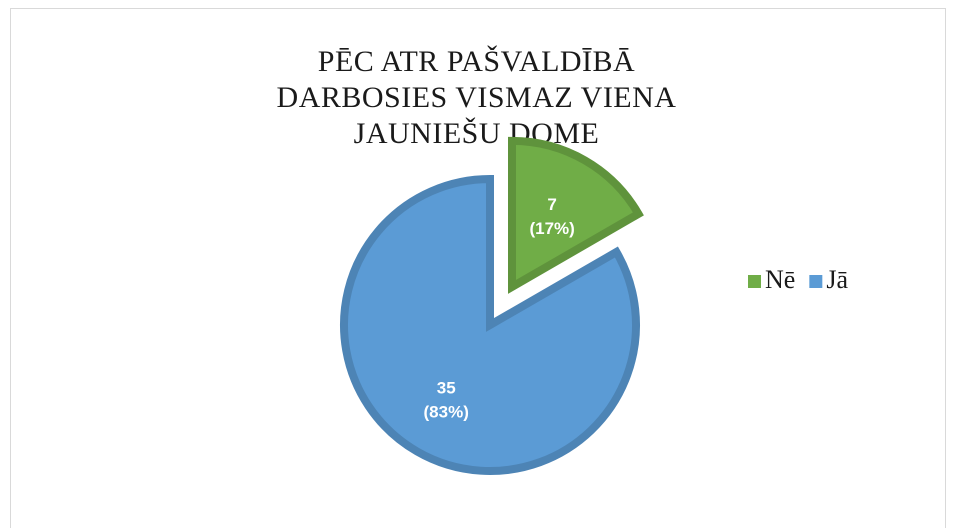  Describe the element at coordinates (837, 279) in the screenshot. I see `legend-label: Jā` at that location.